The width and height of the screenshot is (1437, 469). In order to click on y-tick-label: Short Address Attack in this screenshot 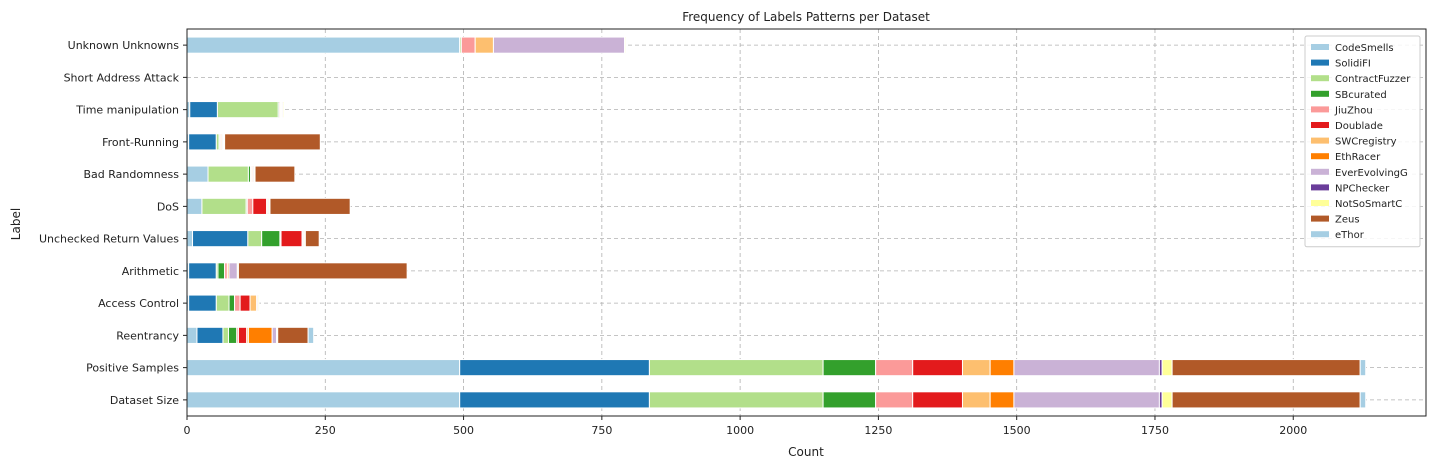, I will do `click(122, 77)`.